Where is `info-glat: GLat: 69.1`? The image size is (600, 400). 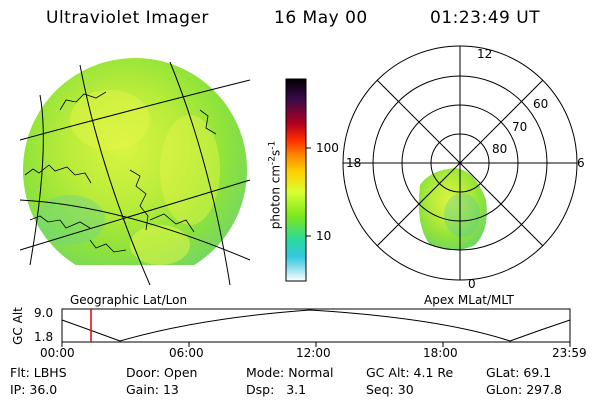
info-glat: GLat: 69.1 is located at coordinates (519, 372).